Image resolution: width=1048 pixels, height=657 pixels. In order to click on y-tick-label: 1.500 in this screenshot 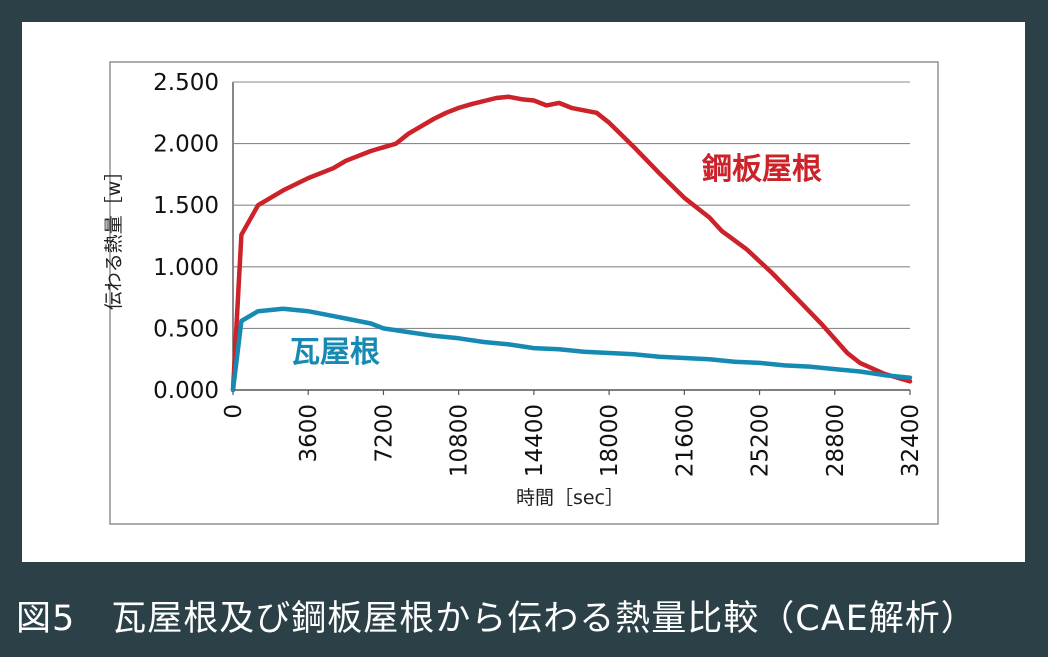, I will do `click(186, 206)`.